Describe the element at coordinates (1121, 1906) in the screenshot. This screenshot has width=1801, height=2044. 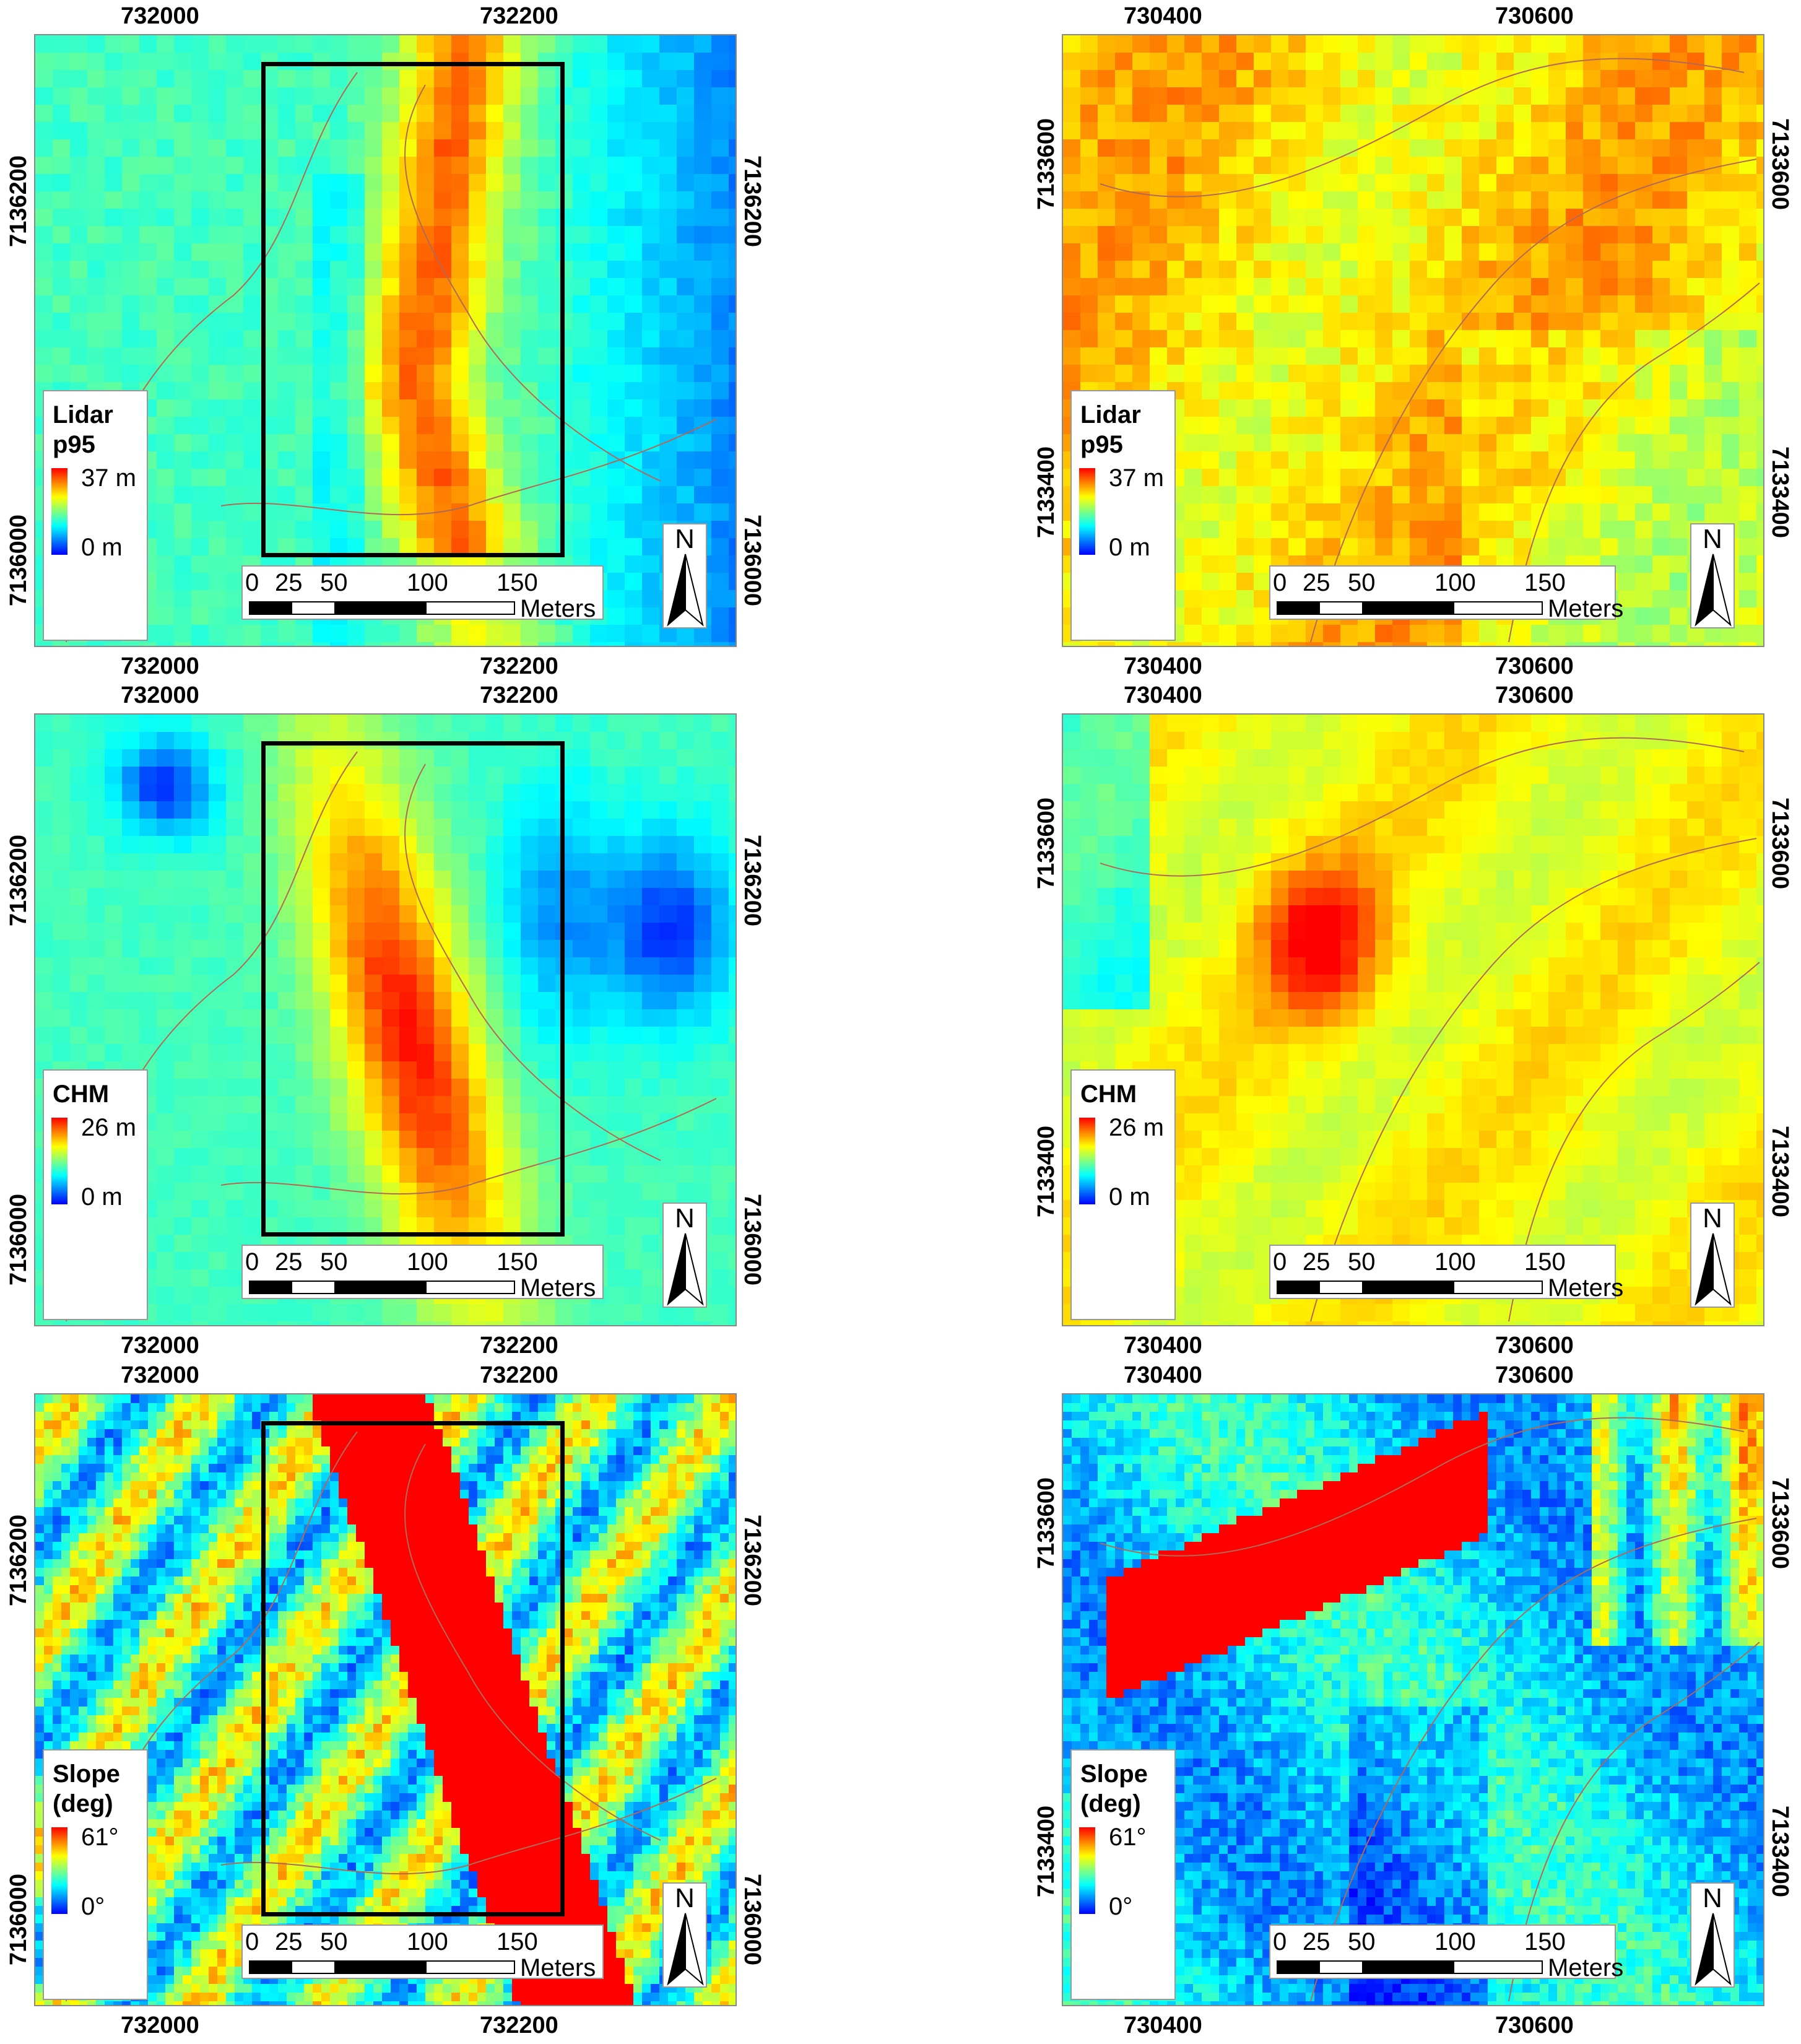
I see `legend-min: 0°` at that location.